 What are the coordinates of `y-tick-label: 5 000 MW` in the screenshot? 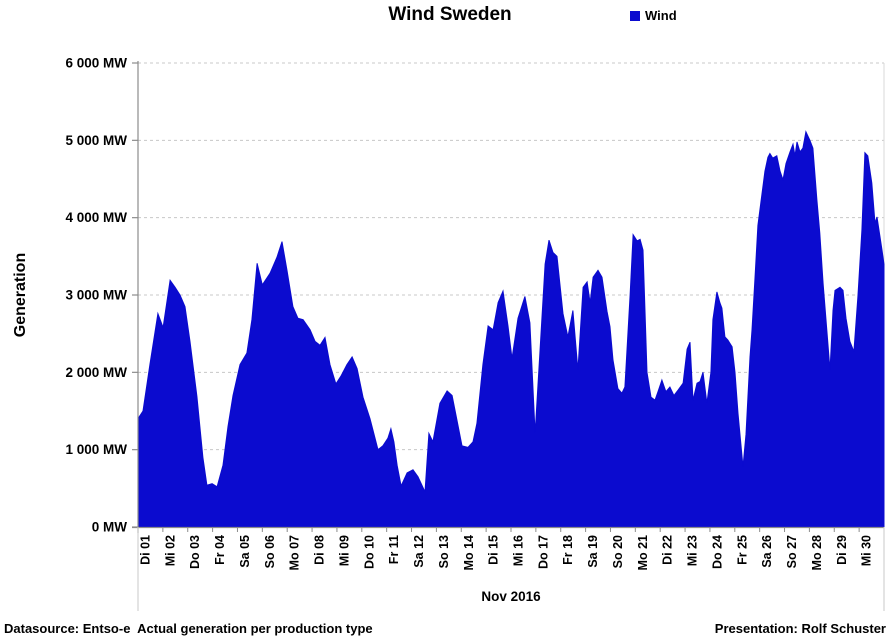 It's located at (96, 140).